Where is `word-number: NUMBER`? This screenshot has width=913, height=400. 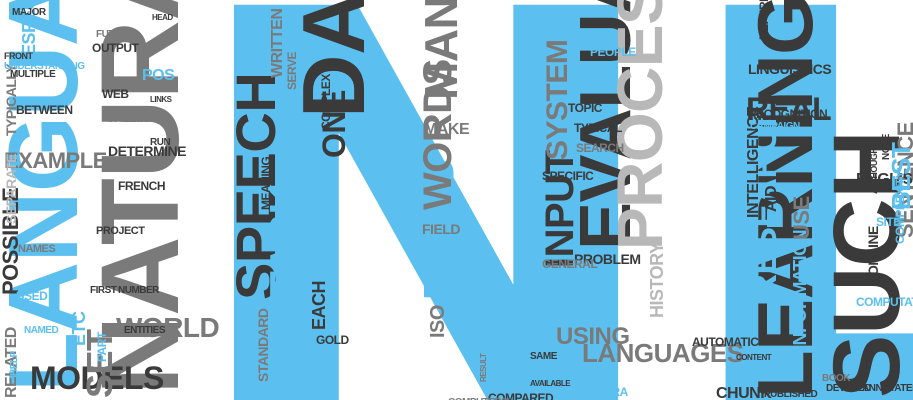 word-number: NUMBER is located at coordinates (138, 290).